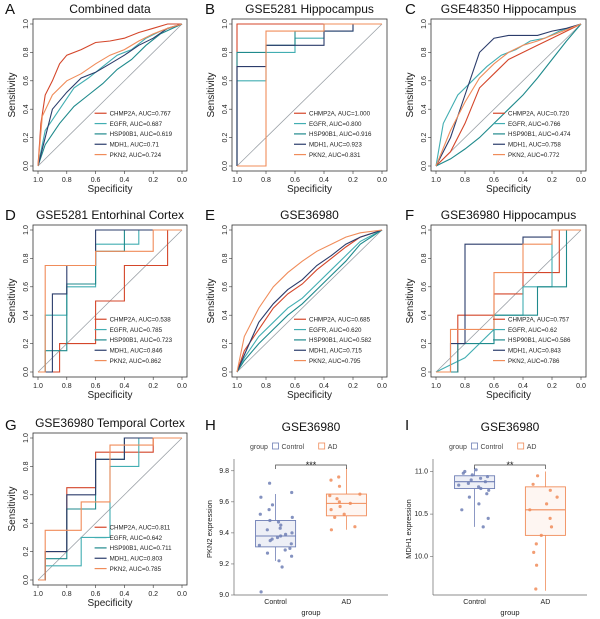 This screenshot has height=619, width=600. Describe the element at coordinates (135, 144) in the screenshot. I see `legend-label-mdh1: MDH1, AUC=0.71` at that location.